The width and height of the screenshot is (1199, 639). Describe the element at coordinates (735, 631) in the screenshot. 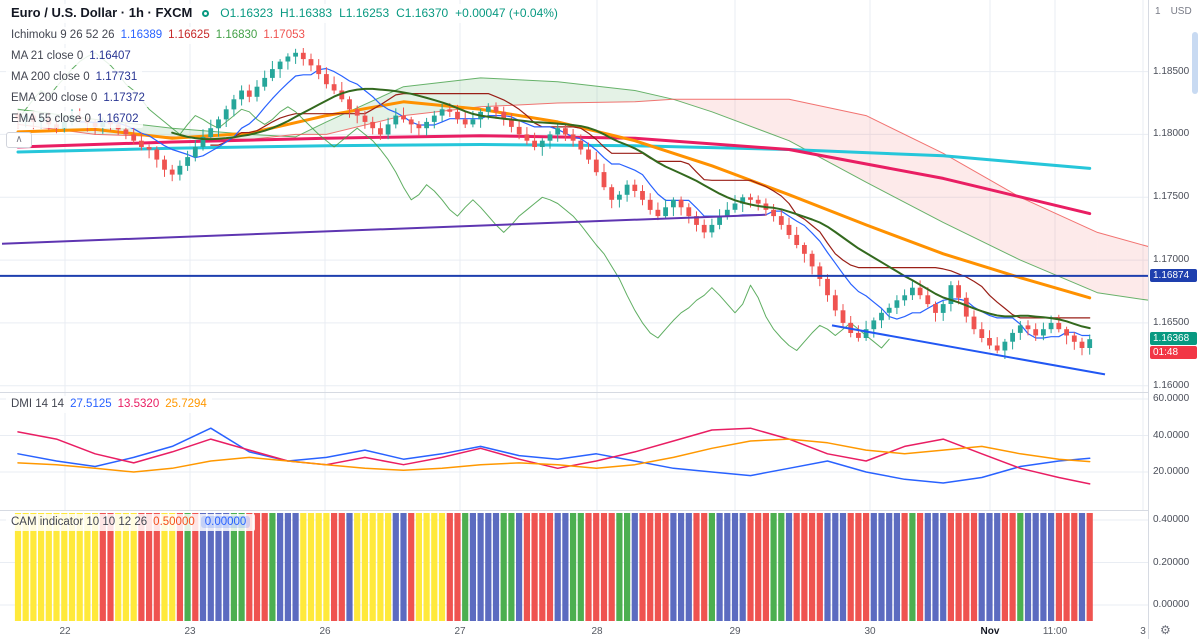

I see `time-tick-label: 29` at that location.